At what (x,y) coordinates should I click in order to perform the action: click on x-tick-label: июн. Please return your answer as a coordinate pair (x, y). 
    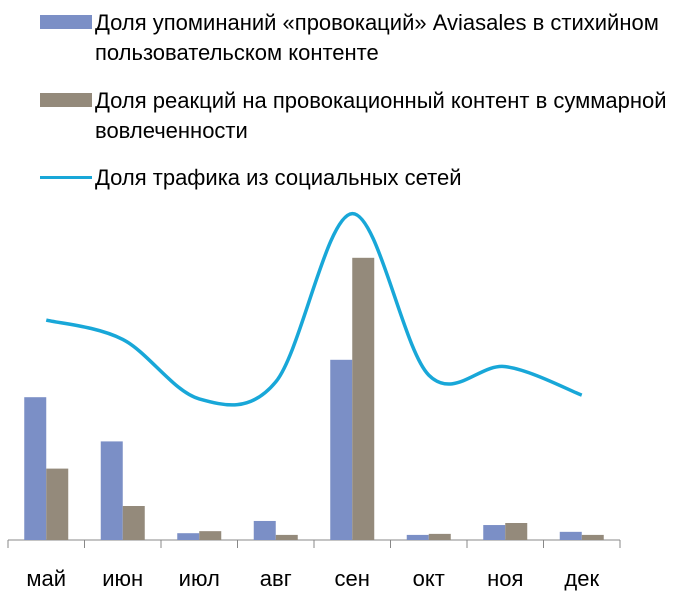
    Looking at the image, I should click on (122, 578).